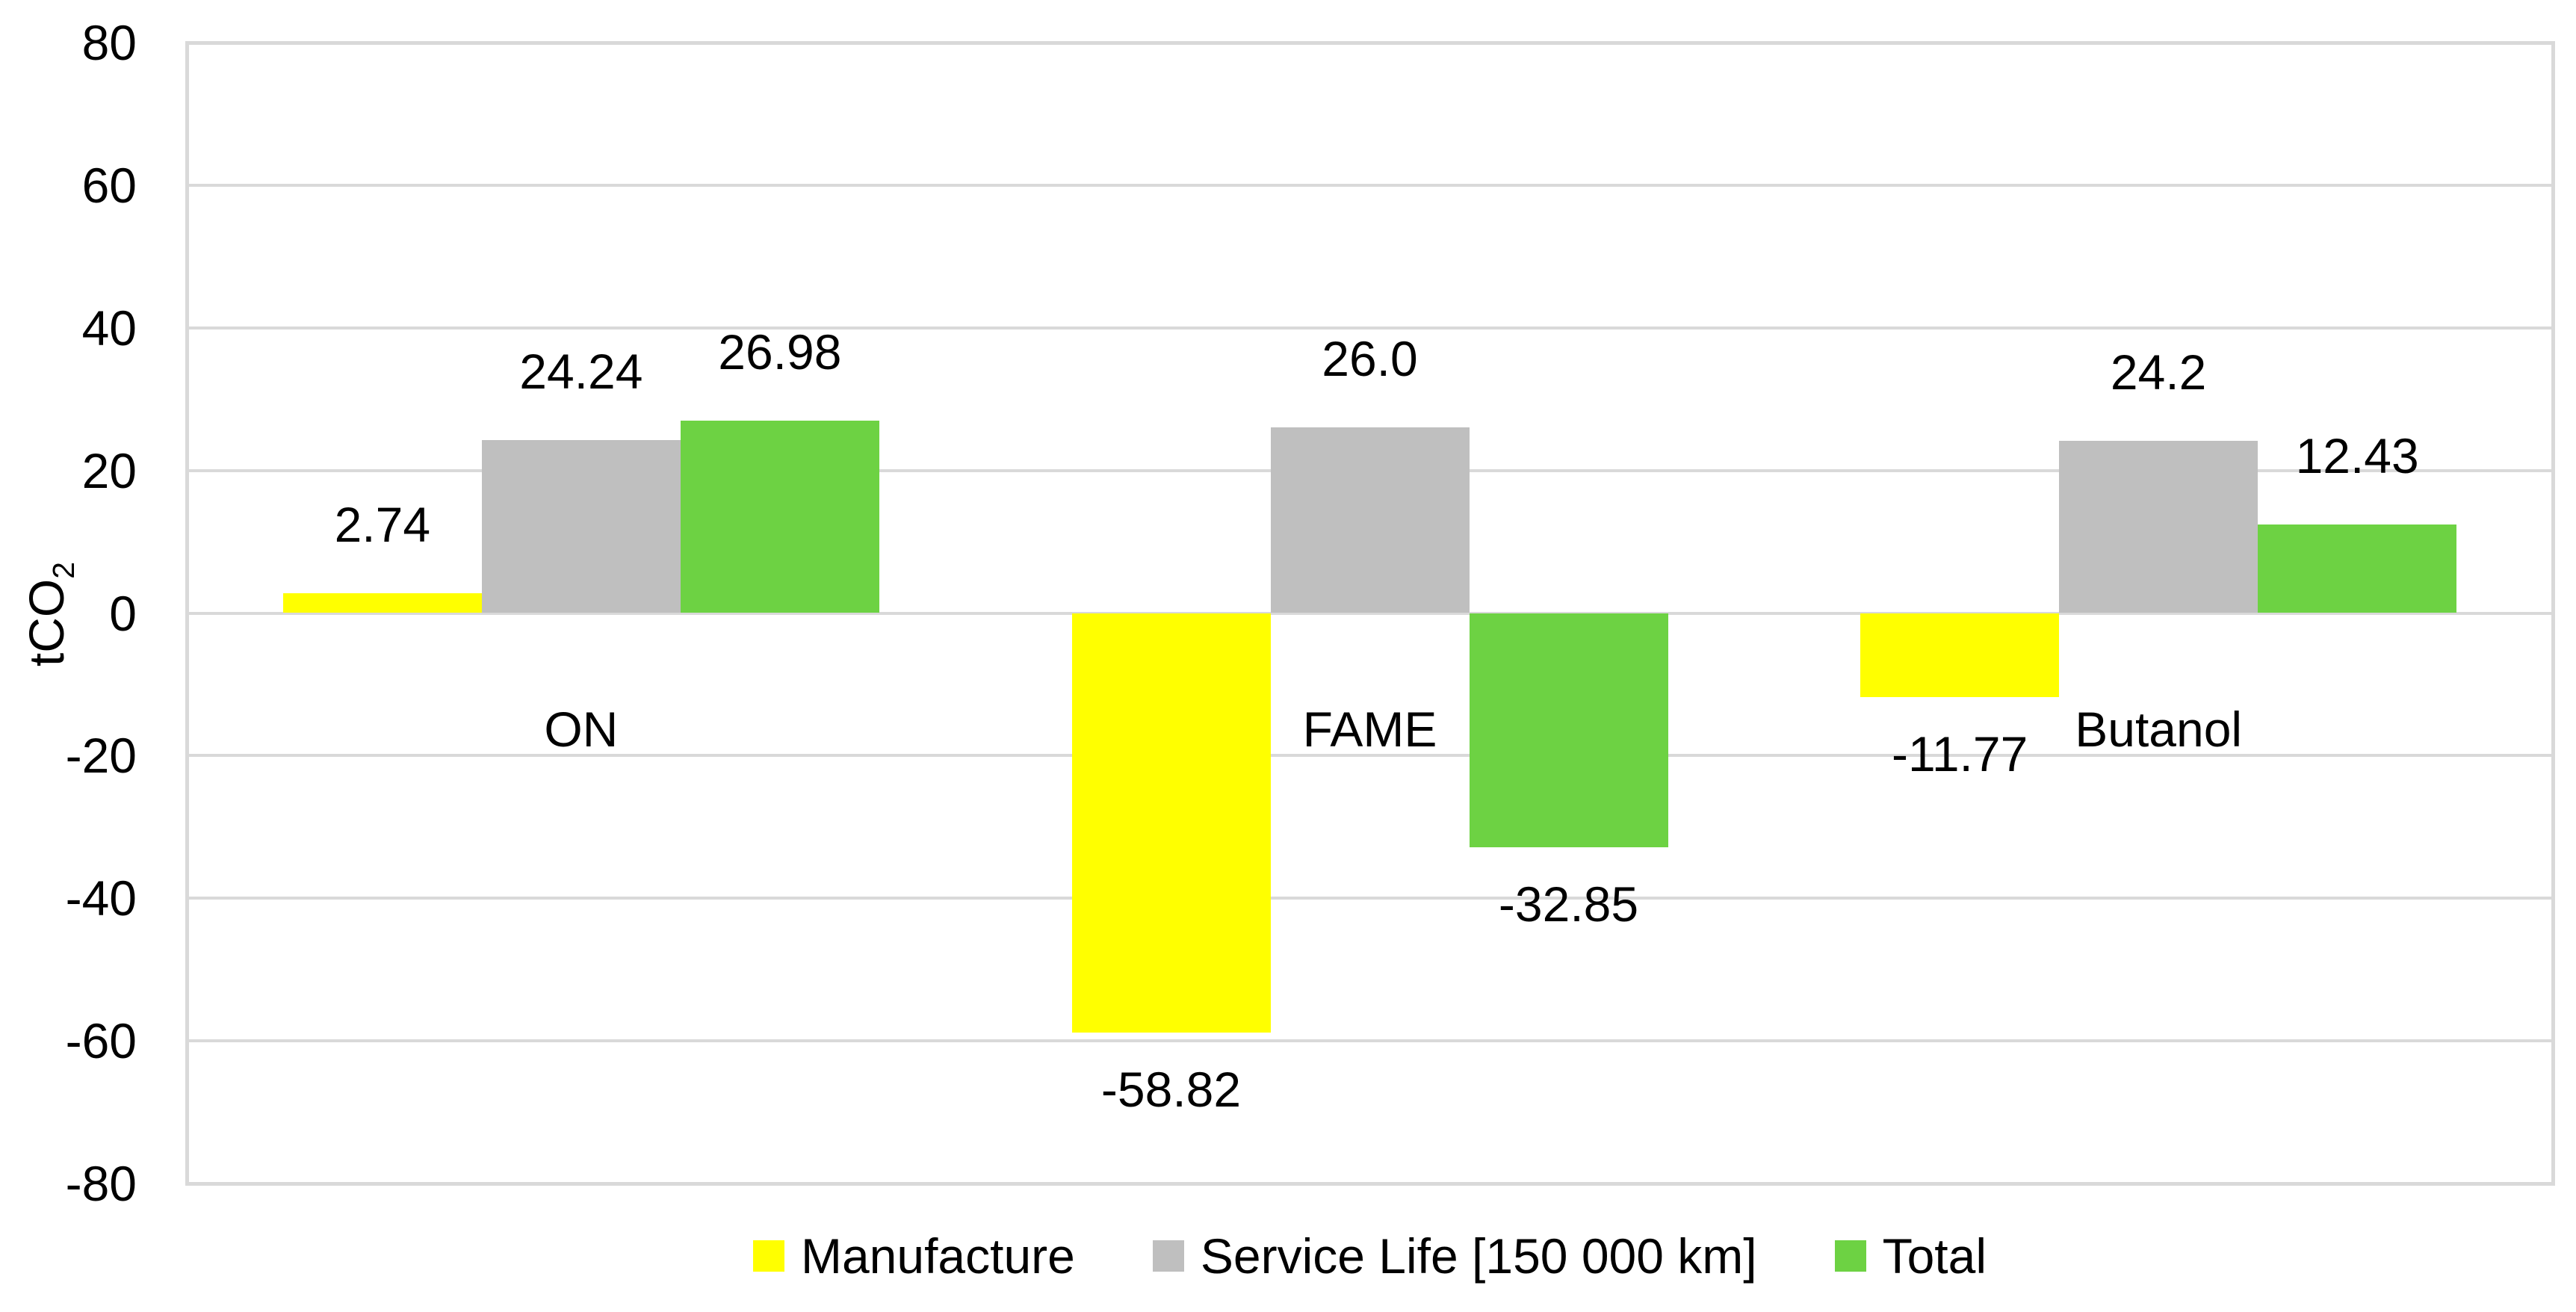 The image size is (2576, 1312). Describe the element at coordinates (1369, 729) in the screenshot. I see `category-label-fame: FAME` at that location.